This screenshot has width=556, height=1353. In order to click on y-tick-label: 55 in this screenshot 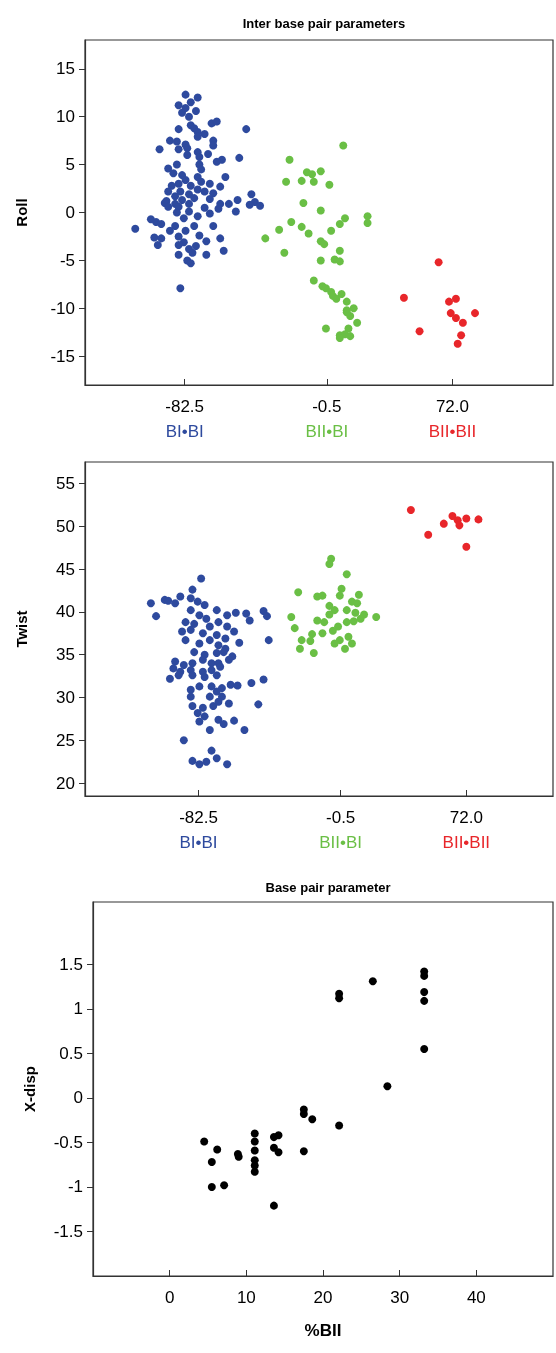, I will do `click(65, 483)`.